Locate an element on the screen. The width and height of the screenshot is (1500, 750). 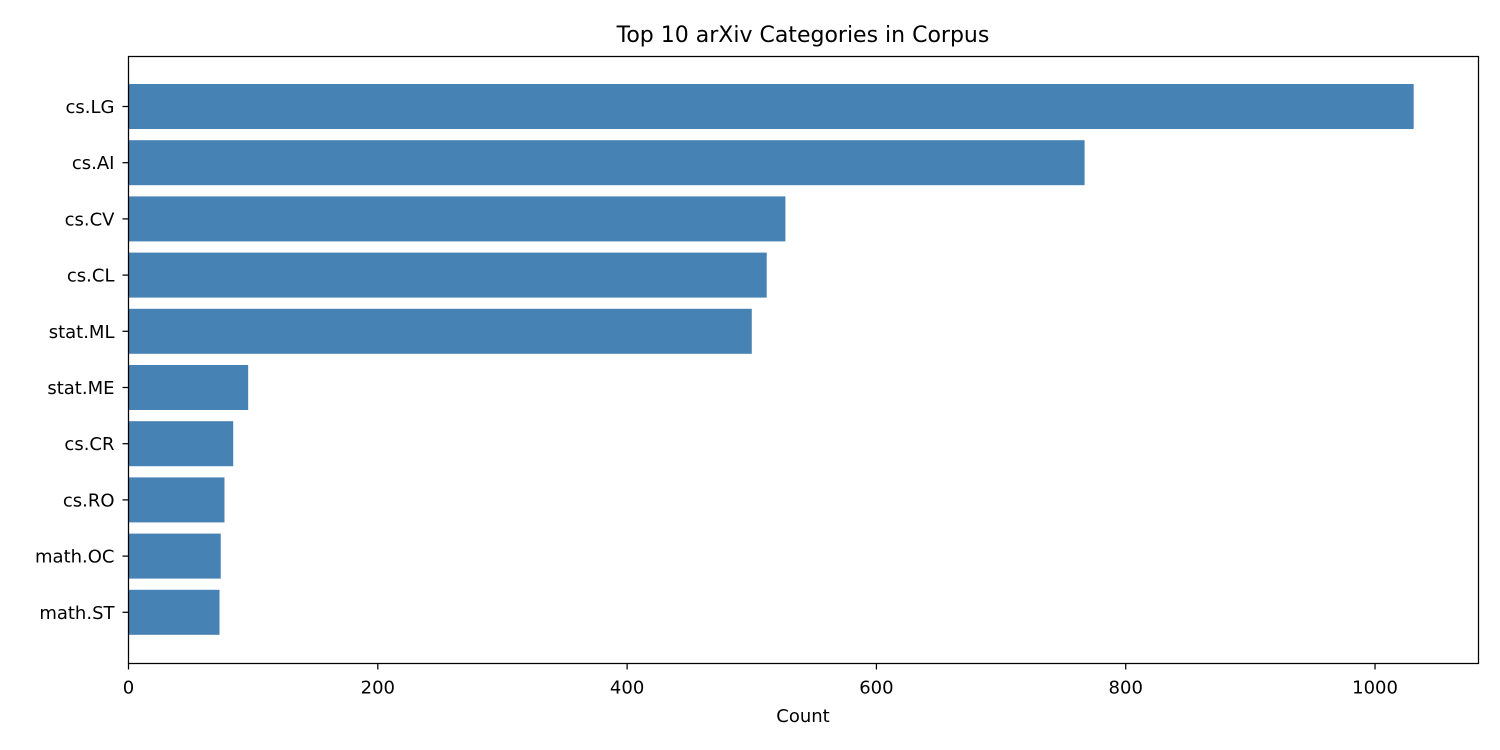
bar-cs-lg is located at coordinates (771, 106).